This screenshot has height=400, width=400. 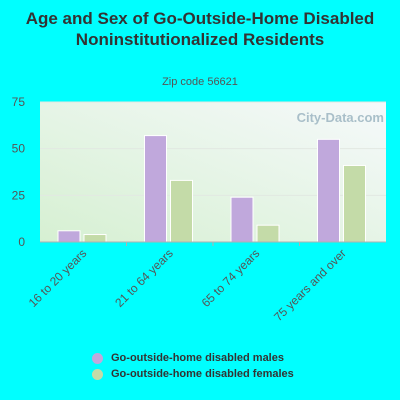 I want to click on legend-swatch-males, so click(x=97, y=358).